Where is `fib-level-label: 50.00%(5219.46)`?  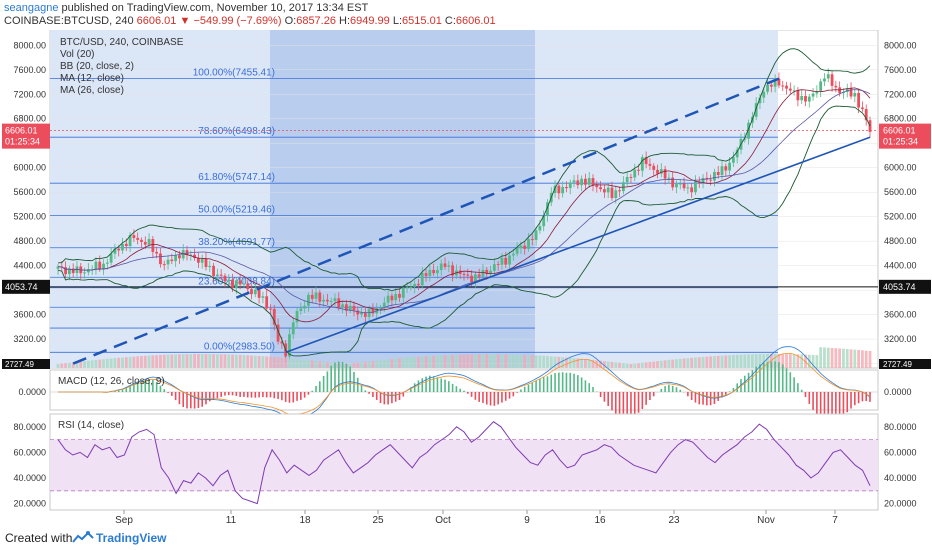
fib-level-label: 50.00%(5219.46) is located at coordinates (236, 209).